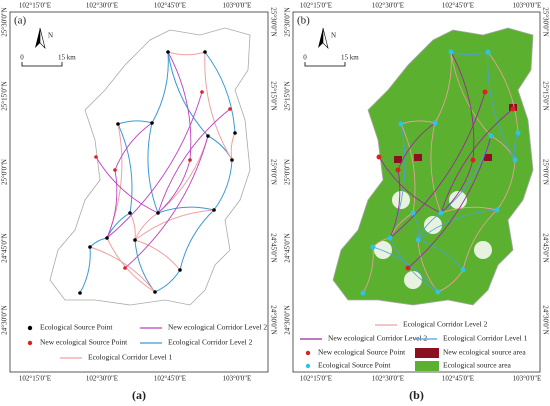  I want to click on legend-box, so click(139, 344).